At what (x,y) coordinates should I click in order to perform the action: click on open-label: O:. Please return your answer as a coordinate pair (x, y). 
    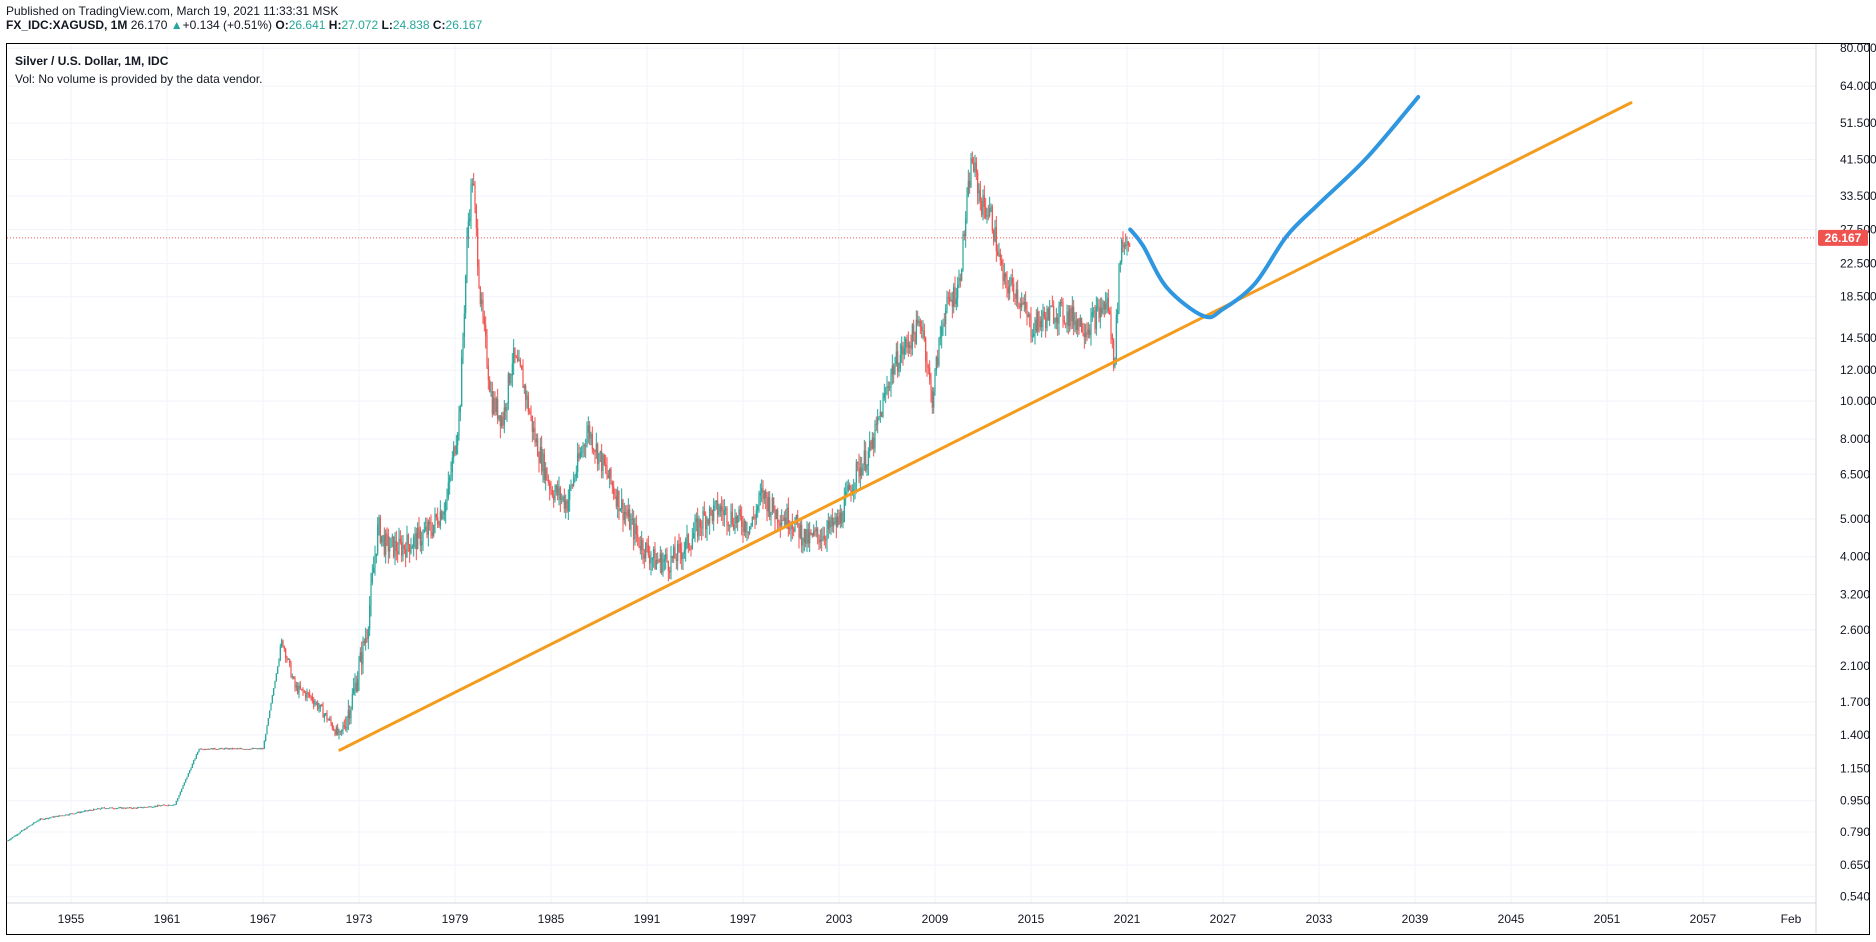
    Looking at the image, I should click on (282, 25).